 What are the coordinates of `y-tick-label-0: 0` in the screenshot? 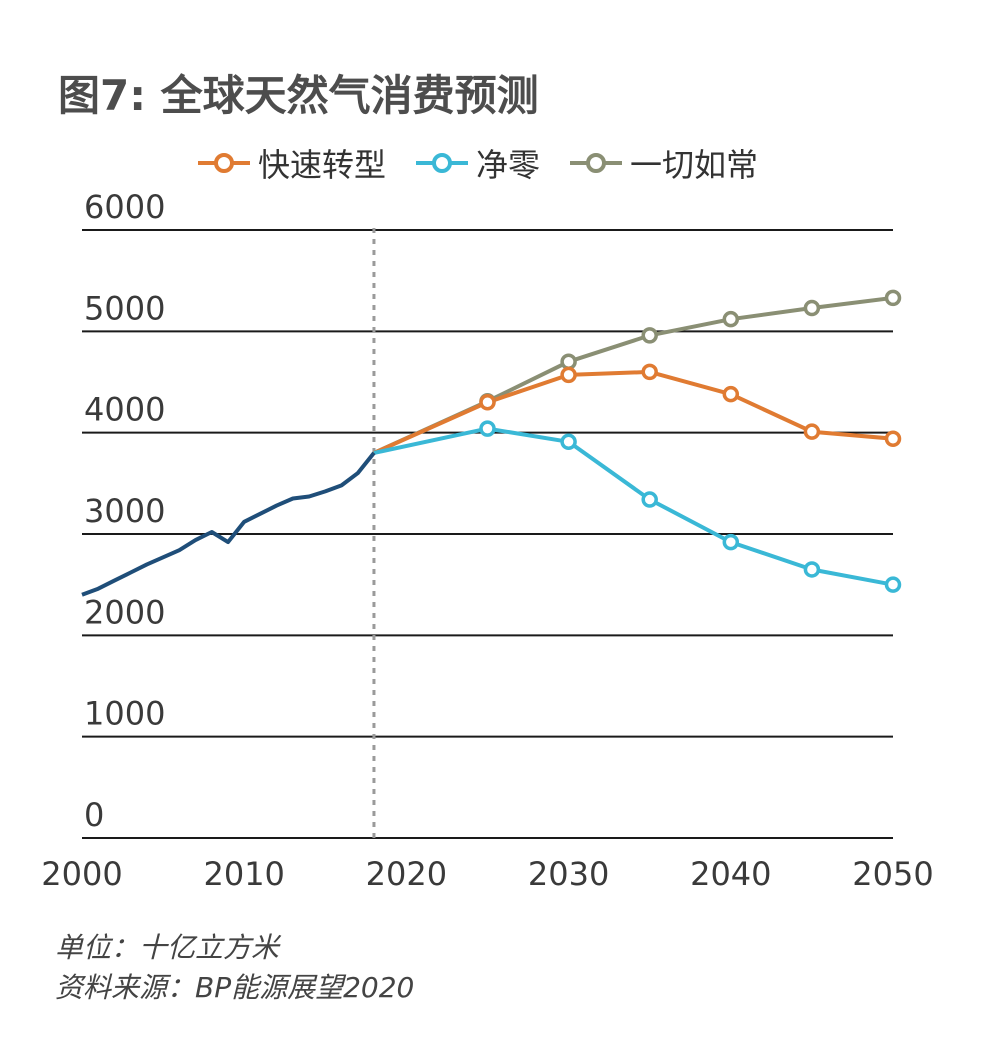 It's located at (94, 815).